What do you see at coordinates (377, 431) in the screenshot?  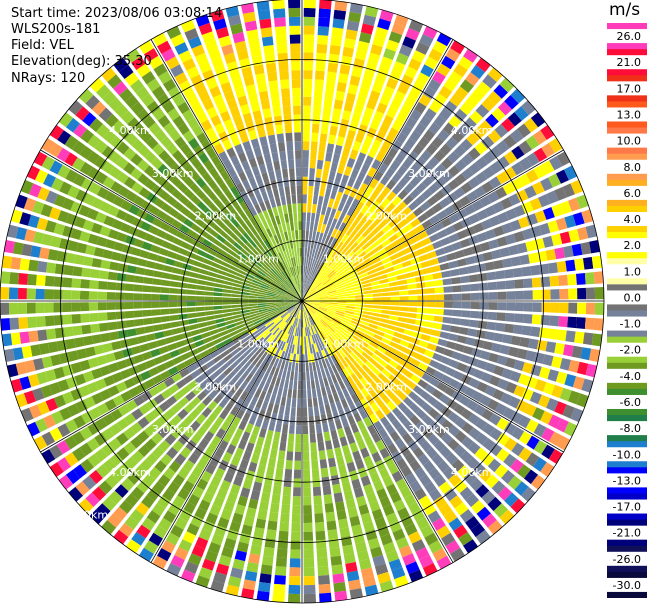 I see `azimuth-spoke` at bounding box center [377, 431].